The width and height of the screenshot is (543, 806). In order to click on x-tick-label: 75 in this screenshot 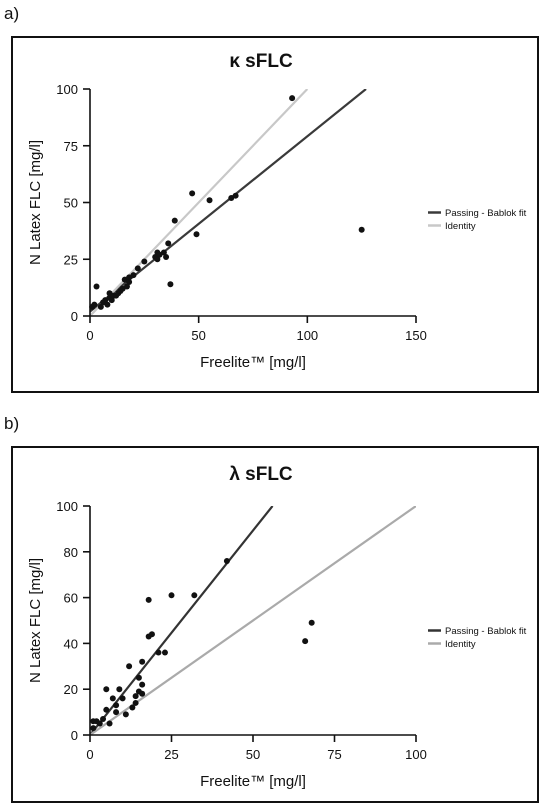, I will do `click(334, 754)`.